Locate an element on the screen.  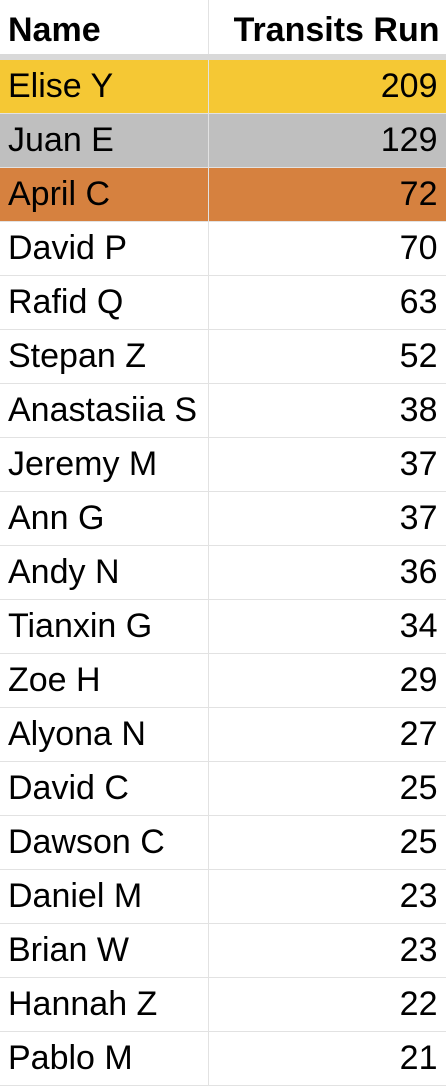
table-row: David P 70 is located at coordinates (223, 248).